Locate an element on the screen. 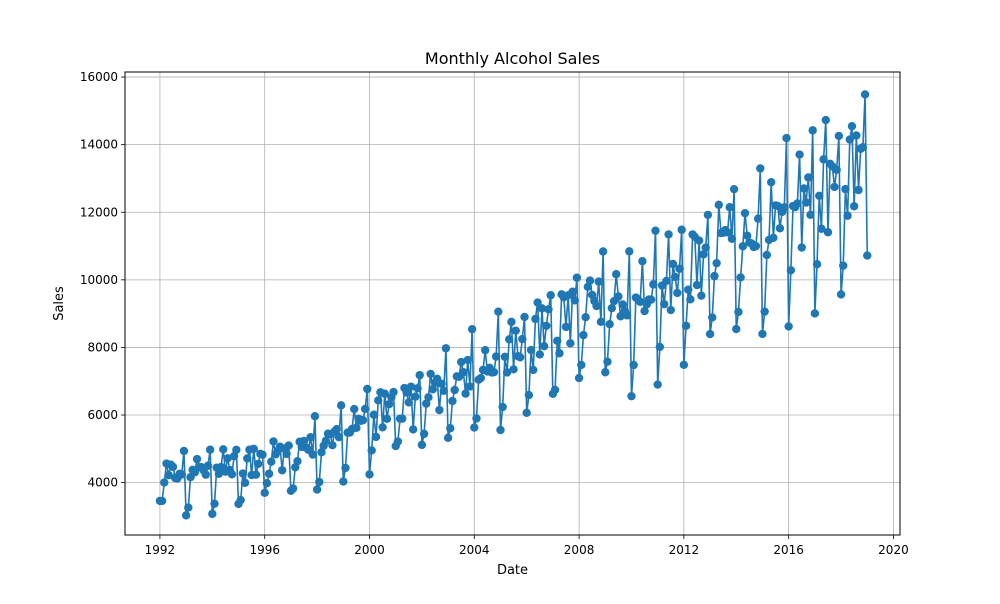 The width and height of the screenshot is (1000, 604). y-tick-label: 12000 is located at coordinates (99, 212).